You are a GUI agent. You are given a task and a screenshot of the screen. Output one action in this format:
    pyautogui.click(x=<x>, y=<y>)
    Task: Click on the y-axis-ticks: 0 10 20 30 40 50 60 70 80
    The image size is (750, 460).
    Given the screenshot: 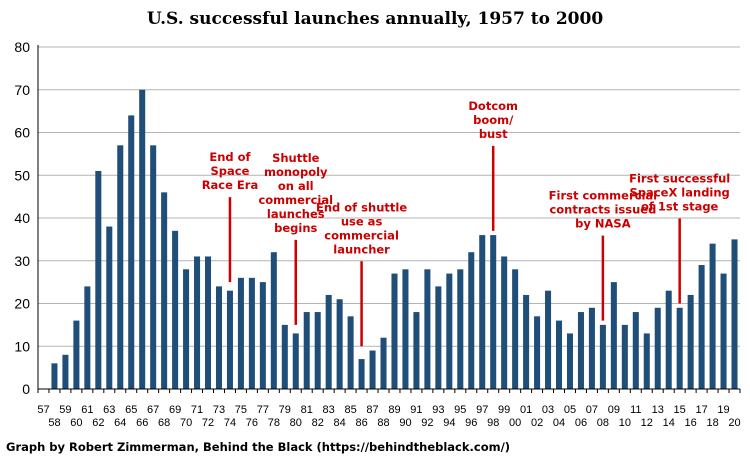 What is the action you would take?
    pyautogui.click(x=22, y=218)
    